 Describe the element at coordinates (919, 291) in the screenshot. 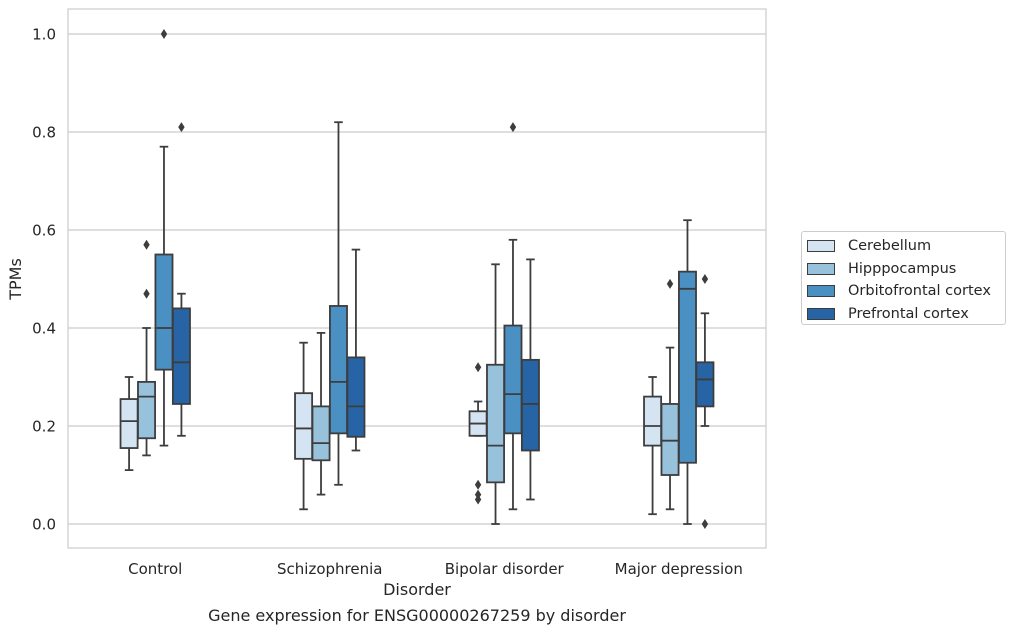

I see `legend-label: Orbitofrontal cortex` at that location.